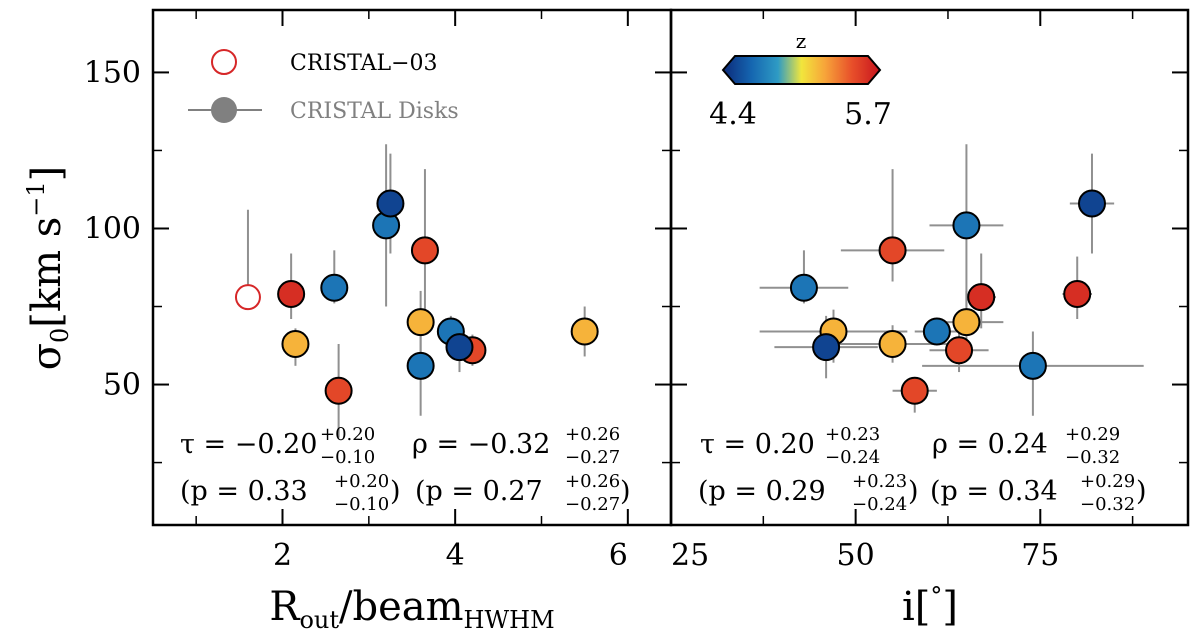 This screenshot has height=642, width=1200. I want to click on left-p-rho-up: +0.26, so click(592, 481).